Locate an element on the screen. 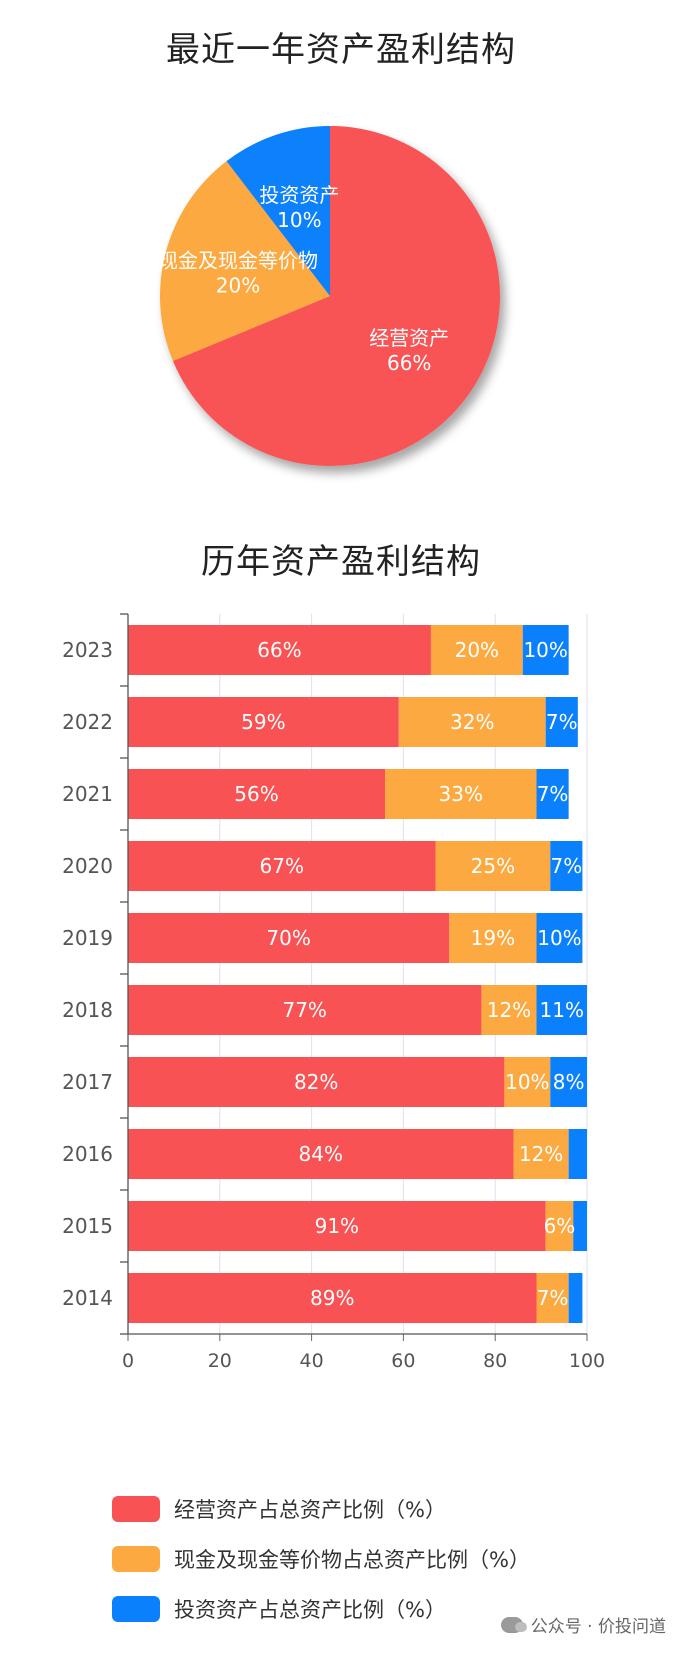 Image resolution: width=682 pixels, height=1654 pixels. y-tick-label: 2017 is located at coordinates (87, 1082).